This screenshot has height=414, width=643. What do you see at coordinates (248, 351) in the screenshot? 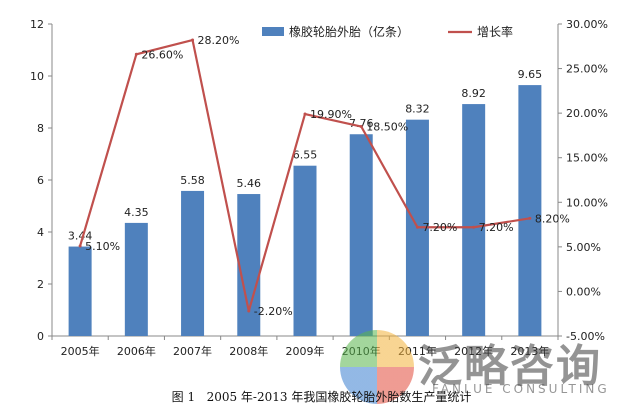
I see `x-tick-label: 2008年` at bounding box center [248, 351].